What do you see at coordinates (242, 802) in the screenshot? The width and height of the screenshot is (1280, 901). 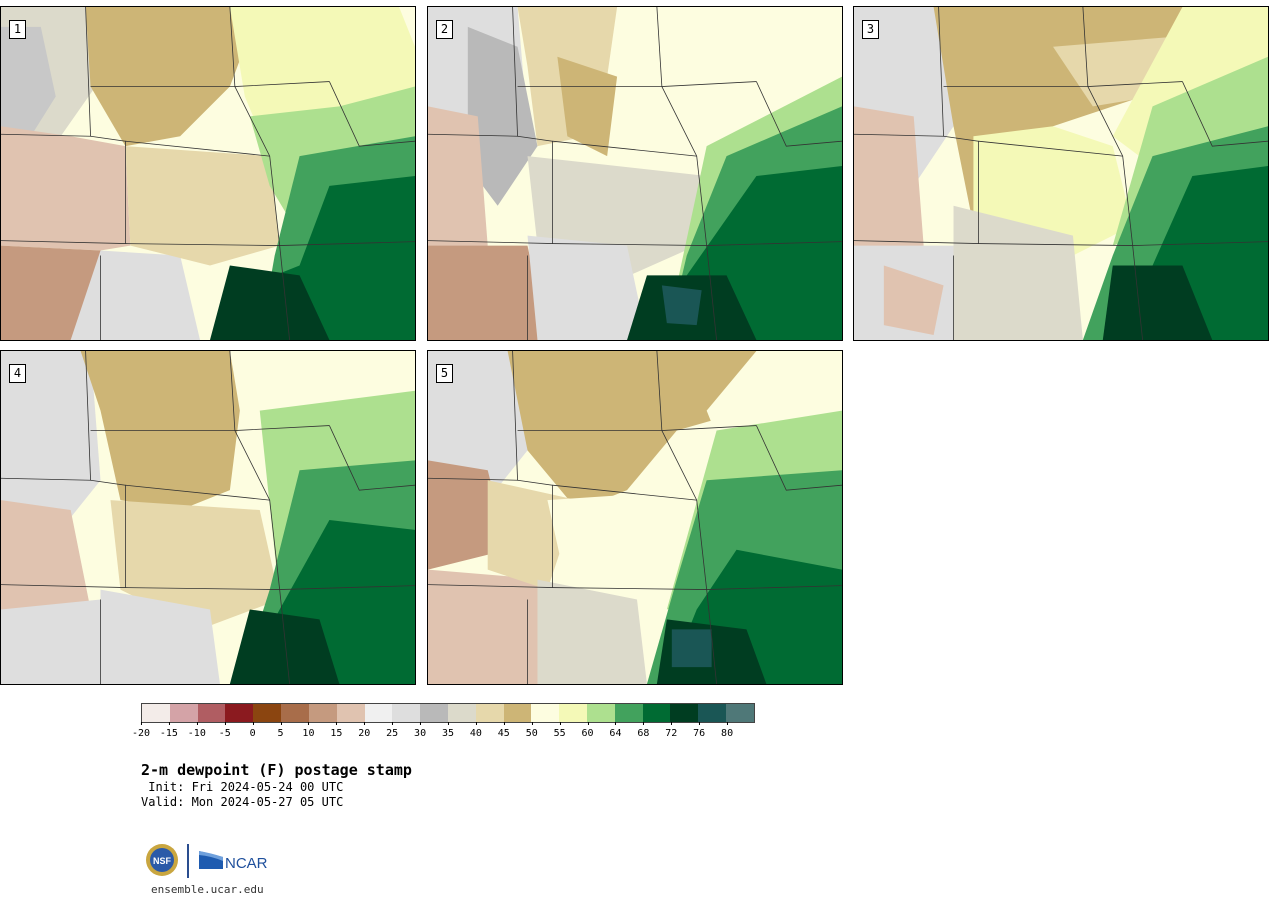 I see `valid-time: Valid: Mon 2024-05-27 05 UTC` at bounding box center [242, 802].